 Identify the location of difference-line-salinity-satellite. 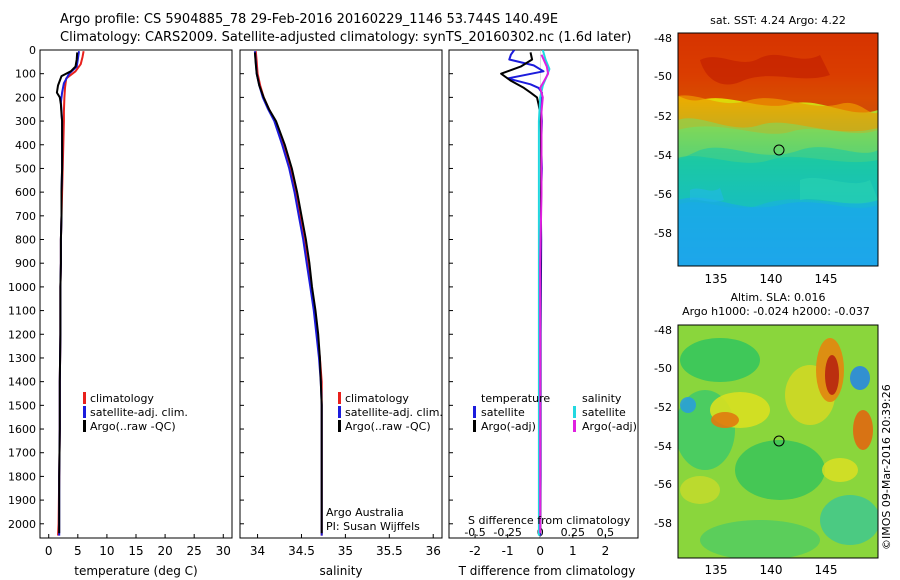
(544, 293).